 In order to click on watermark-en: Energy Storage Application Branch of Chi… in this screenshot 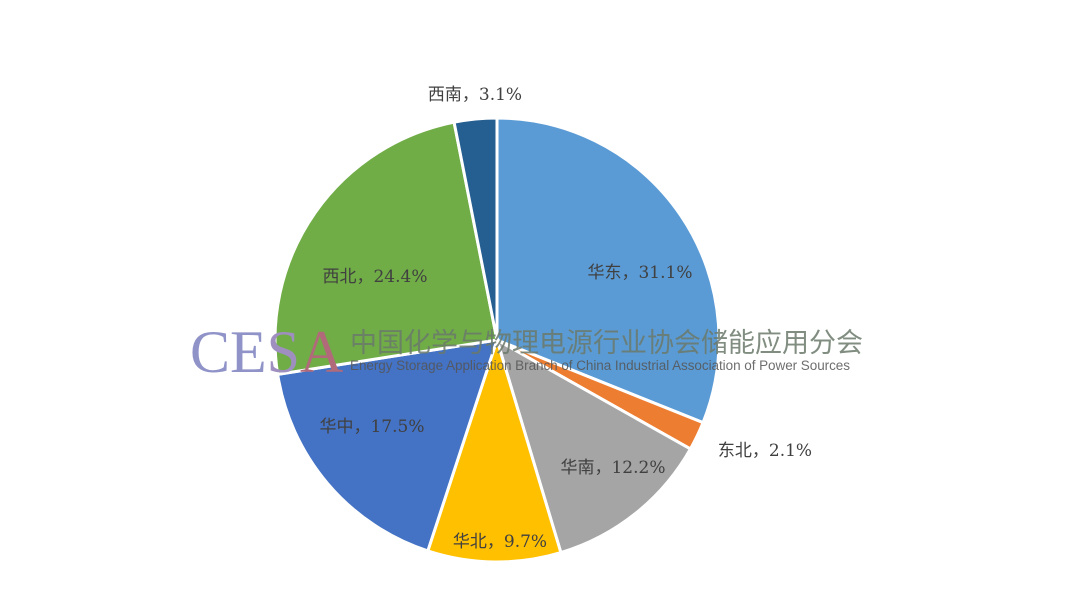, I will do `click(600, 365)`.